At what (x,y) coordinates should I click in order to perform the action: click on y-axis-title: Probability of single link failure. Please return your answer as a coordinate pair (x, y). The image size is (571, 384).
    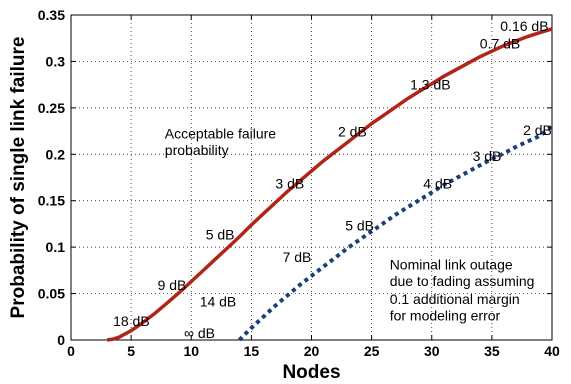
    Looking at the image, I should click on (18, 178).